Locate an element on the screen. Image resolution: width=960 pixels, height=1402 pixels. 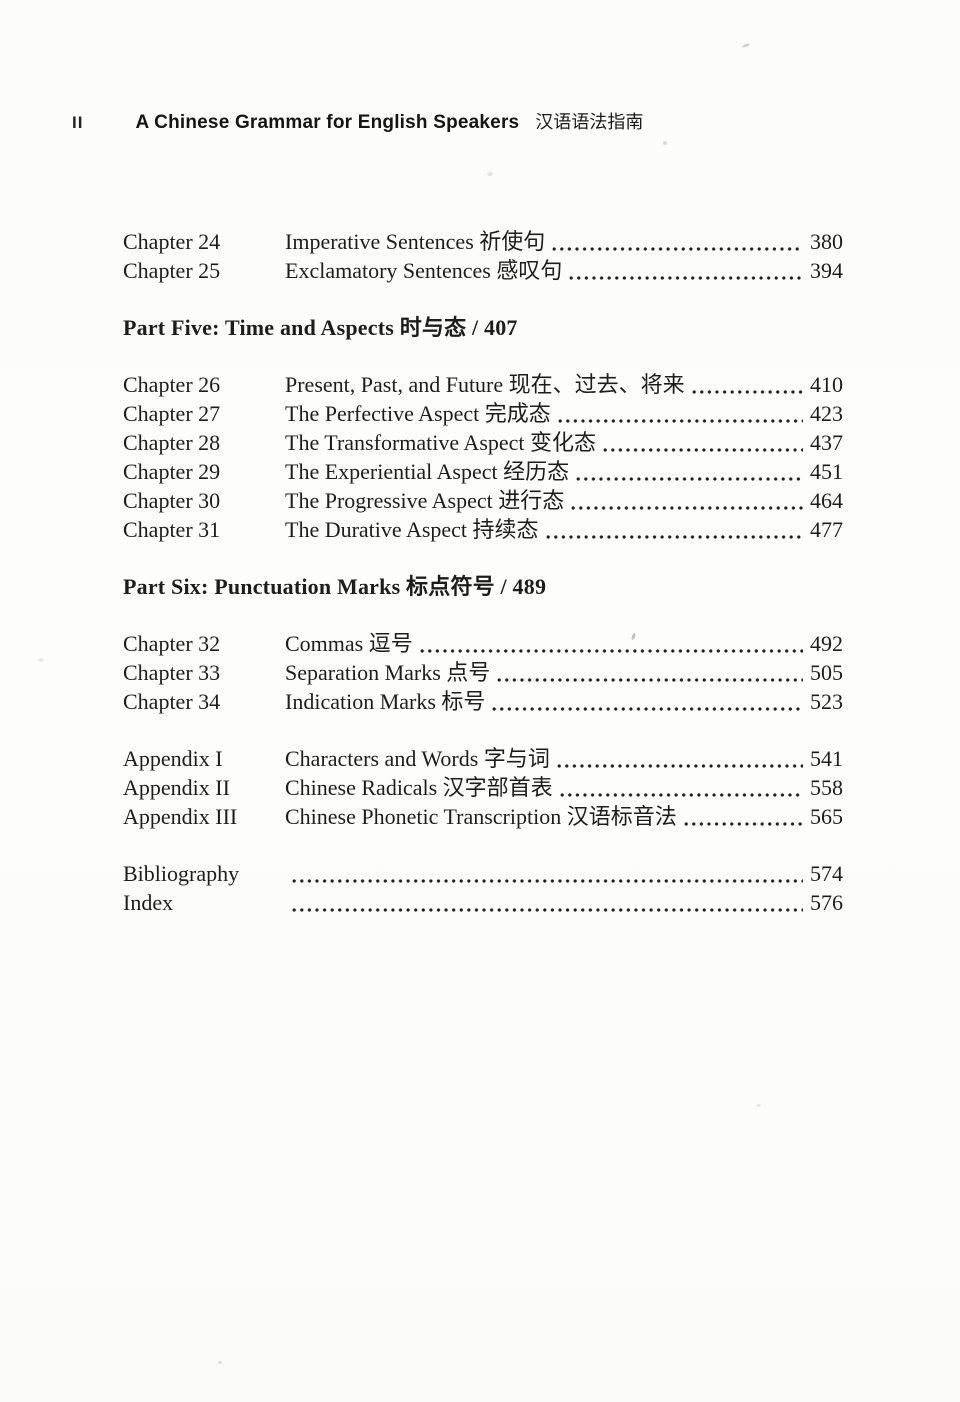
toc-entry: Appendix I Characters and Words 字与词 541 is located at coordinates (483, 758).